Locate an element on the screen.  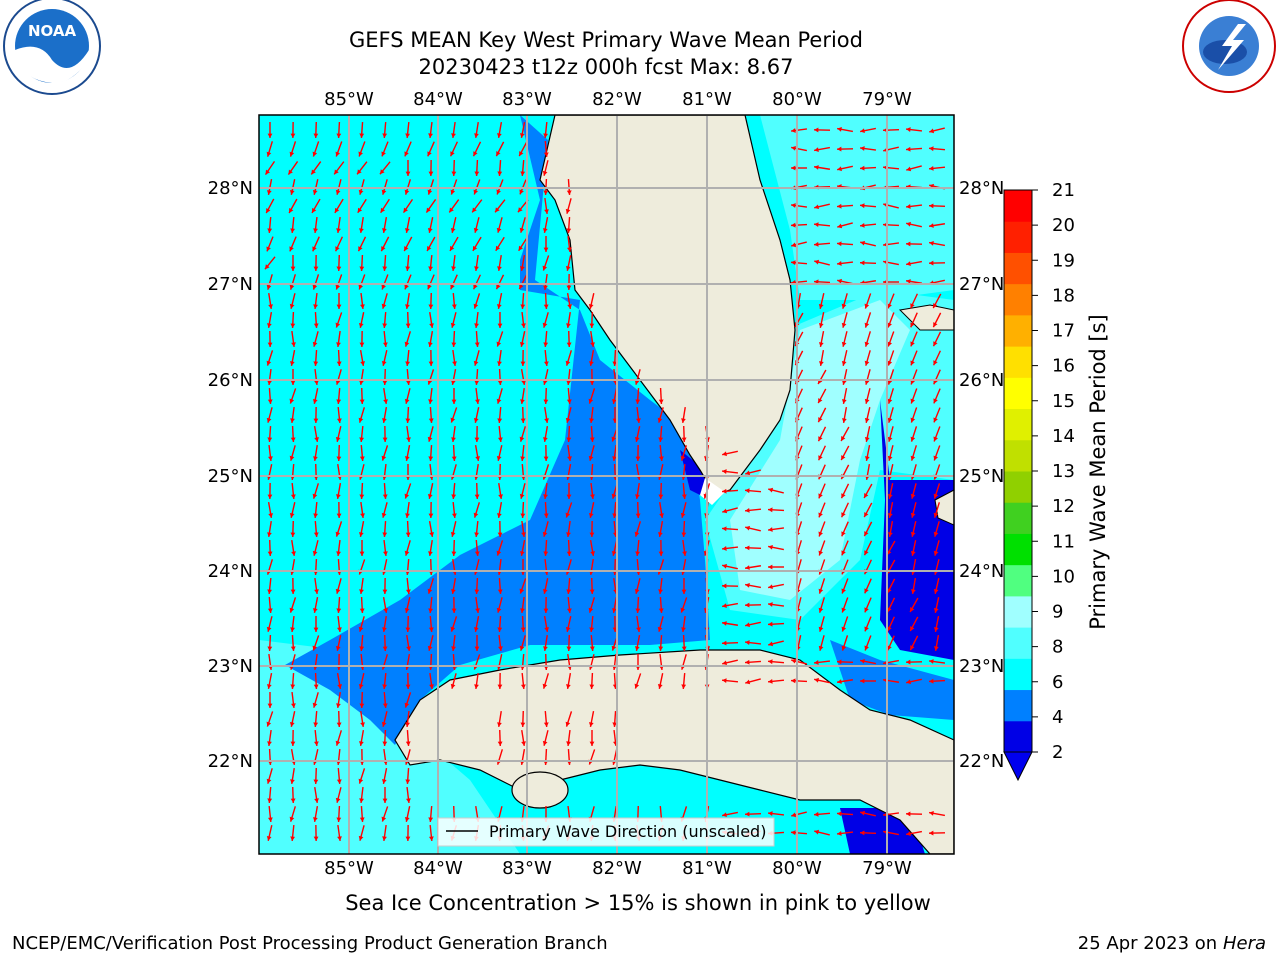
colorbar-tick-label: 4 is located at coordinates (1057, 717).